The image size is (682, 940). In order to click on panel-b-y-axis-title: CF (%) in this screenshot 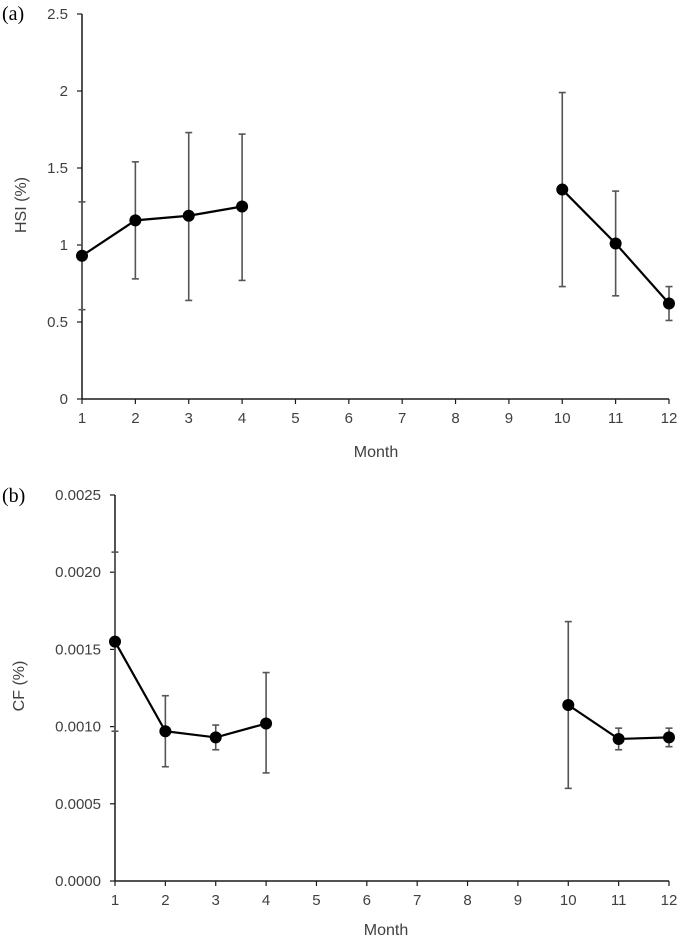, I will do `click(19, 686)`.